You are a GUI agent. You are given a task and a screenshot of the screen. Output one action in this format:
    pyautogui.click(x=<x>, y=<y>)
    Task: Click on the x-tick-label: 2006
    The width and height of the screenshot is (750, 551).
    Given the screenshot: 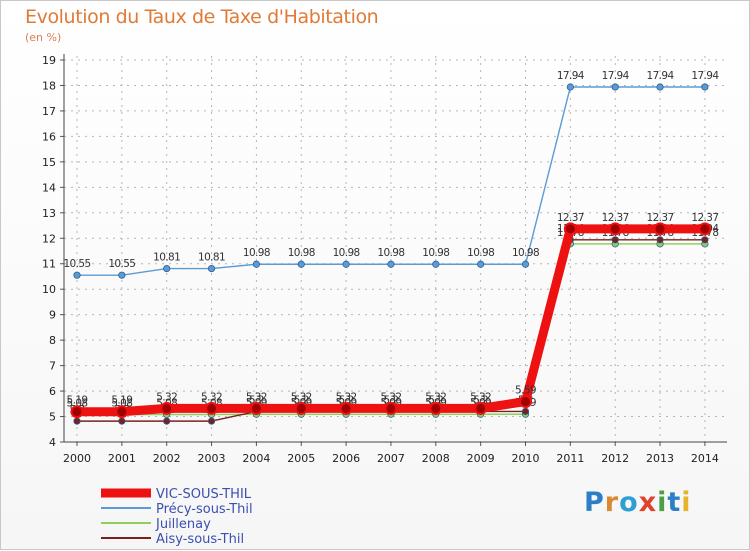 What is the action you would take?
    pyautogui.click(x=346, y=458)
    